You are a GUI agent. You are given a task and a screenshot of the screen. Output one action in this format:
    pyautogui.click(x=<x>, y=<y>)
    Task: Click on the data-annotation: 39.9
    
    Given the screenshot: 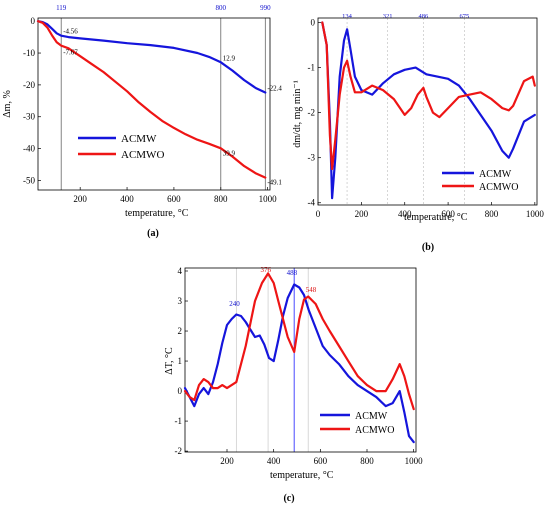 What is the action you would take?
    pyautogui.click(x=229, y=153)
    